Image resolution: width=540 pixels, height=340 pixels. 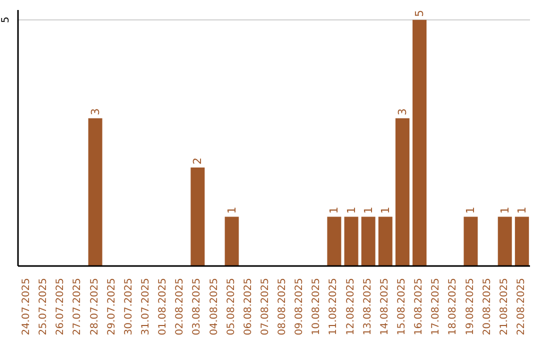 What do you see at coordinates (214, 307) in the screenshot?
I see `x-tick-label: 04.08.2025` at bounding box center [214, 307].